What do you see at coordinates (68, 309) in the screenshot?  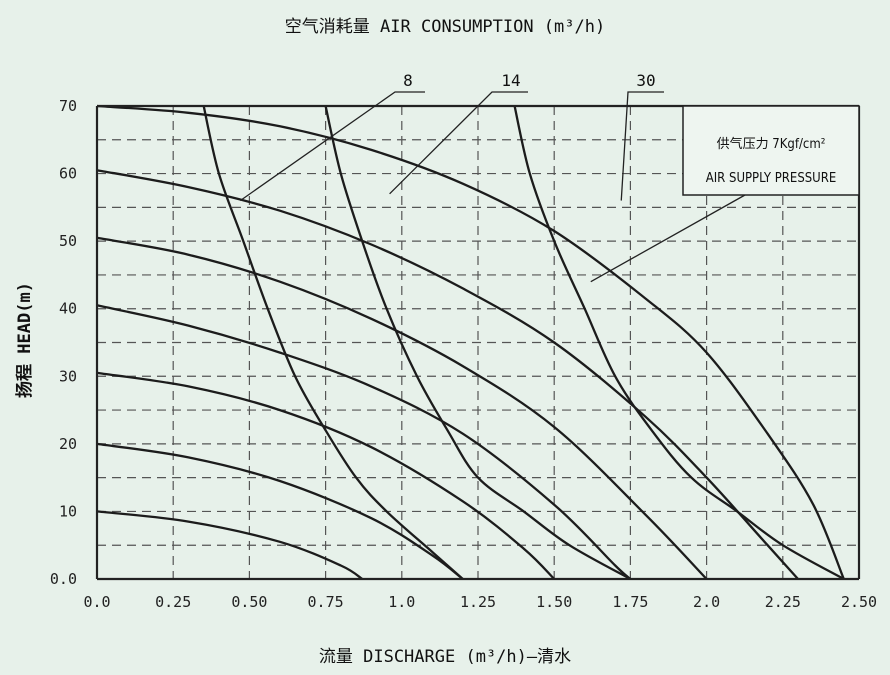 I see `y-tick-label: 40` at bounding box center [68, 309].